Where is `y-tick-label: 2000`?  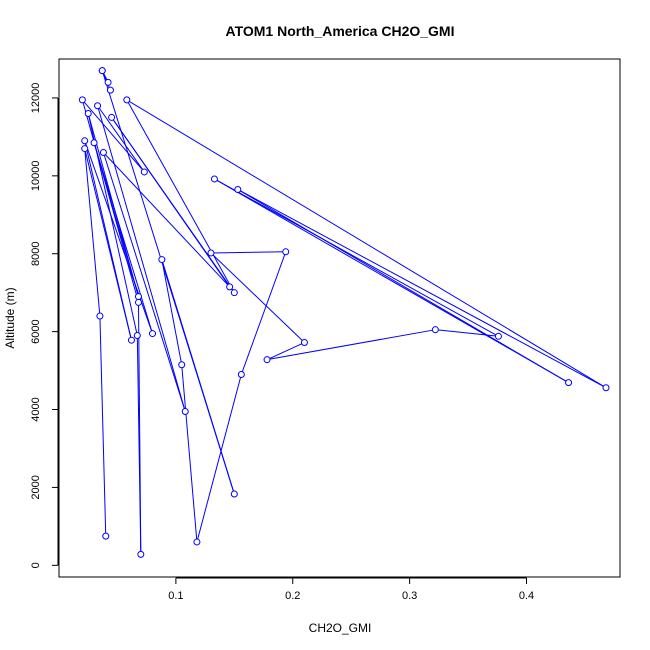 y-tick-label: 2000 is located at coordinates (36, 487).